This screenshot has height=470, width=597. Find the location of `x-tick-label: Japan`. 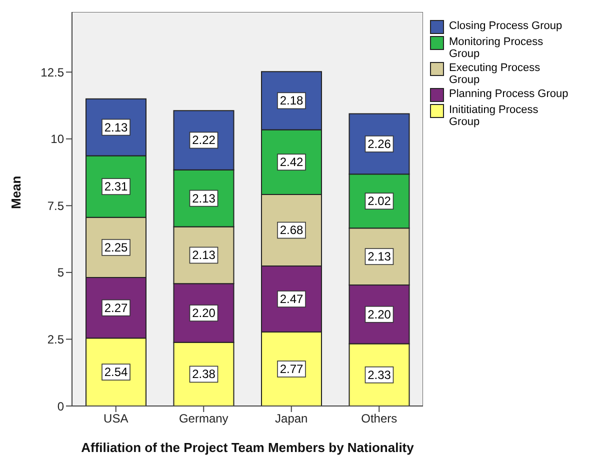

x-tick-label: Japan is located at coordinates (291, 419).